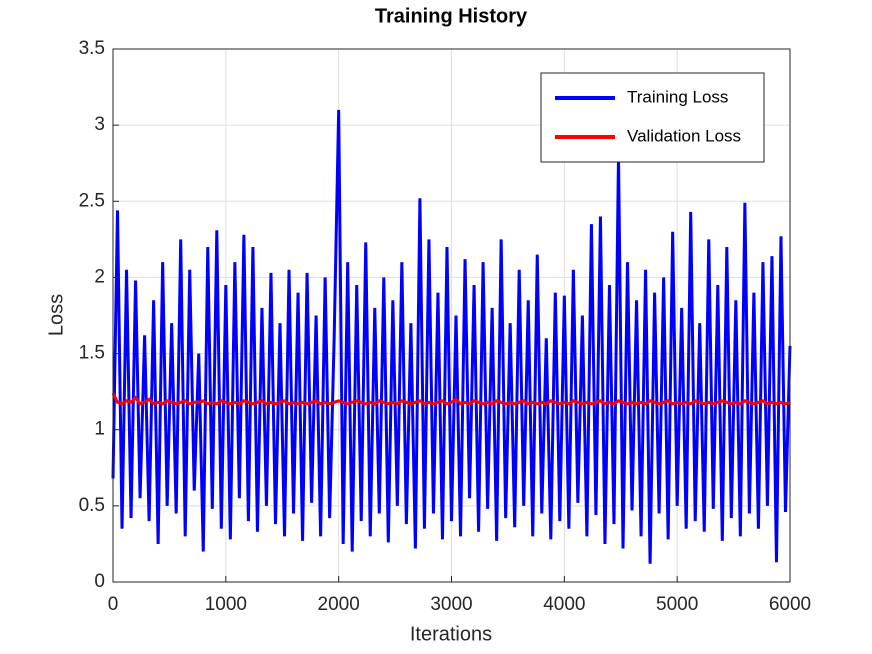  What do you see at coordinates (99, 276) in the screenshot?
I see `y-tick-label: 2` at bounding box center [99, 276].